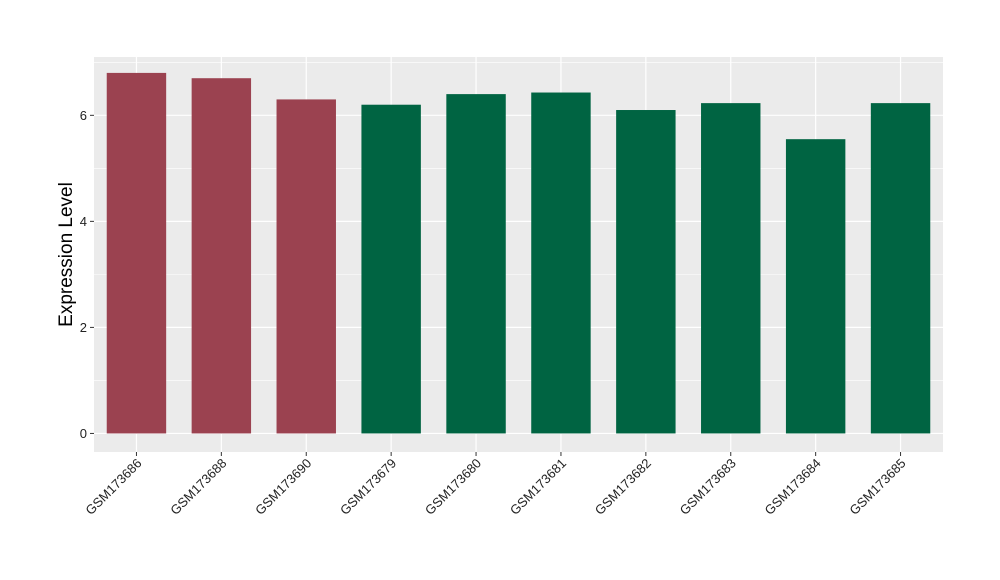  I want to click on bar-GSM173679, so click(391, 269).